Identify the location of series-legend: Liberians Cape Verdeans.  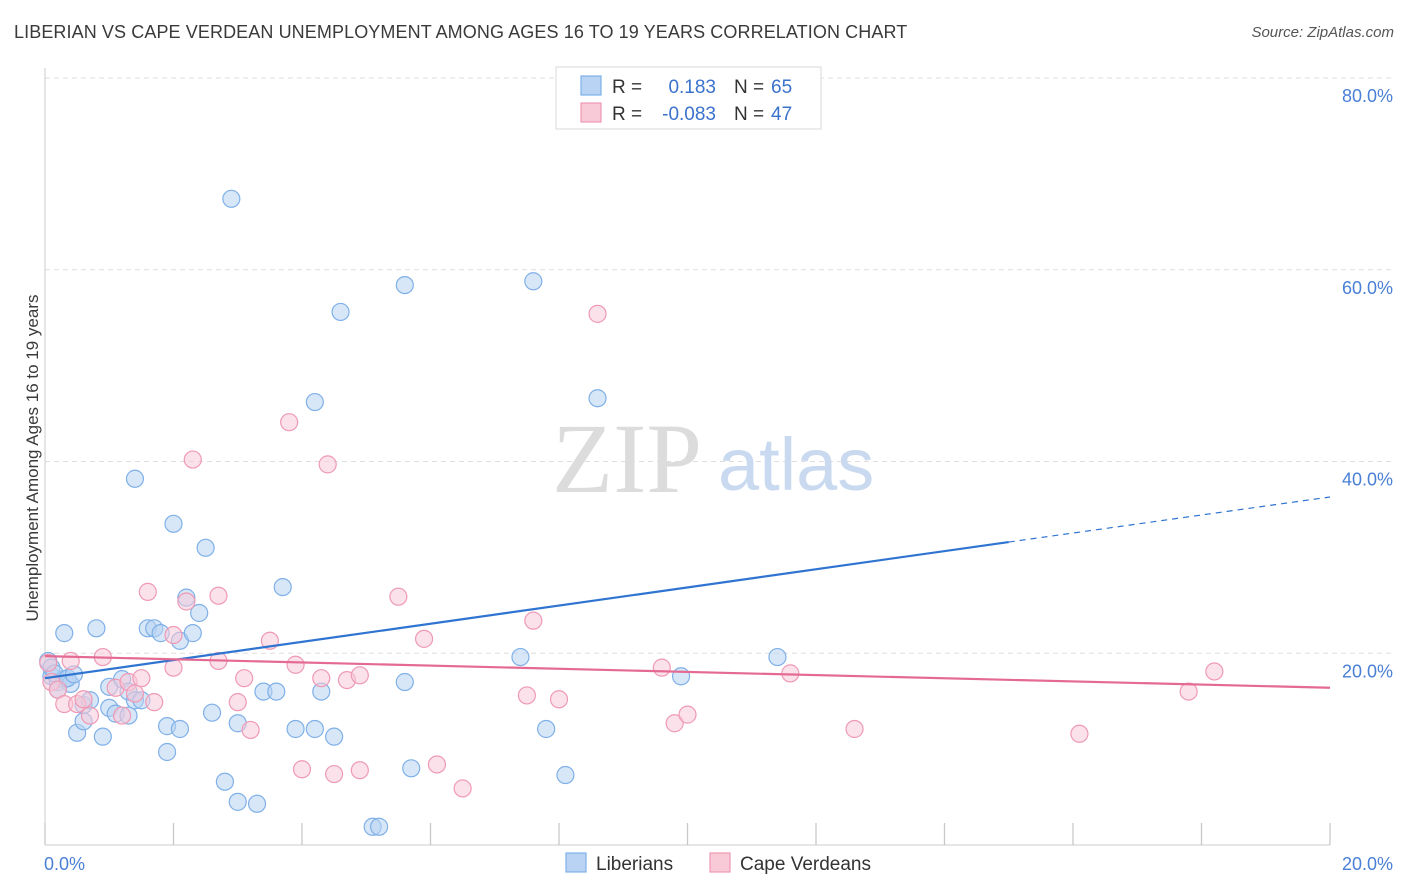
(718, 863).